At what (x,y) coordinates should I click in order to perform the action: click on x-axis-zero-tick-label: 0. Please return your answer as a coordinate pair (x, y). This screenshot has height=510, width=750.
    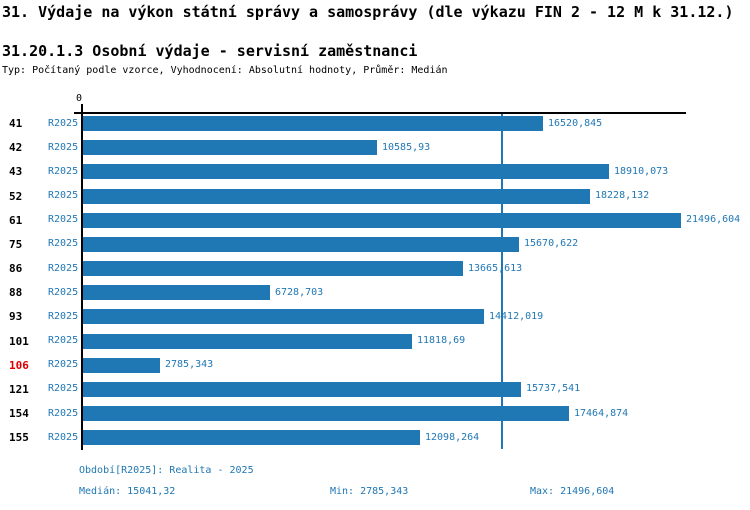
    Looking at the image, I should click on (79, 98).